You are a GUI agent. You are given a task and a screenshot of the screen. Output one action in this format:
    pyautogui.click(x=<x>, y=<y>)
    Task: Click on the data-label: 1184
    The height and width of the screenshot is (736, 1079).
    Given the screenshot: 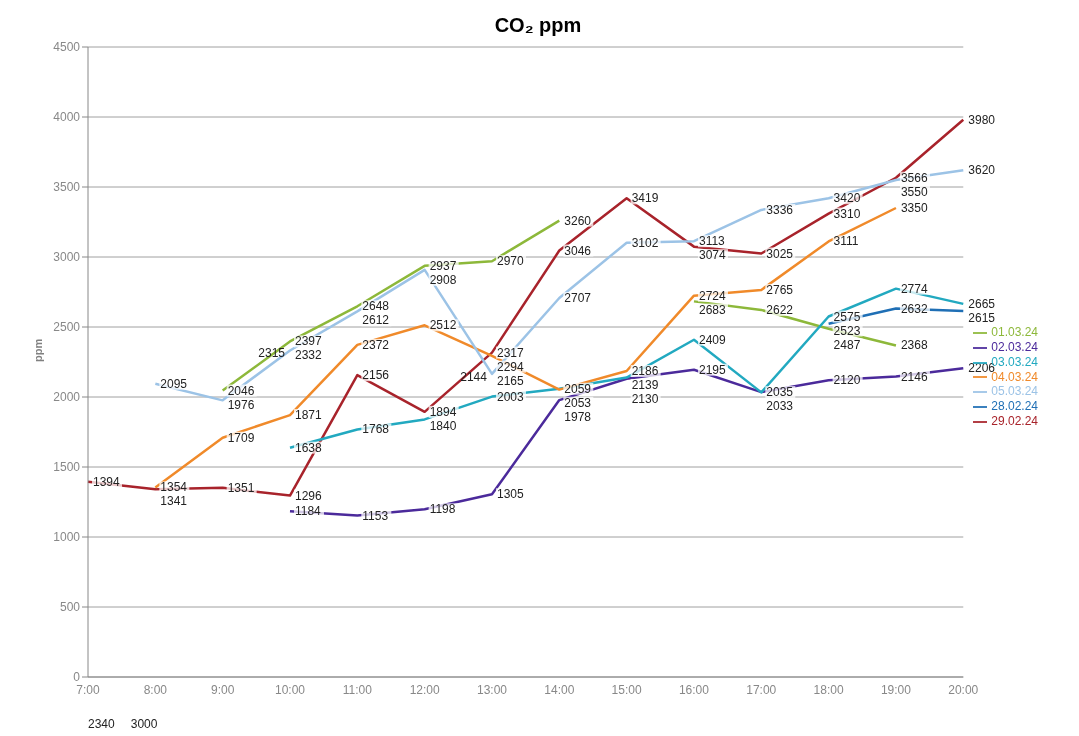 What is the action you would take?
    pyautogui.click(x=308, y=511)
    